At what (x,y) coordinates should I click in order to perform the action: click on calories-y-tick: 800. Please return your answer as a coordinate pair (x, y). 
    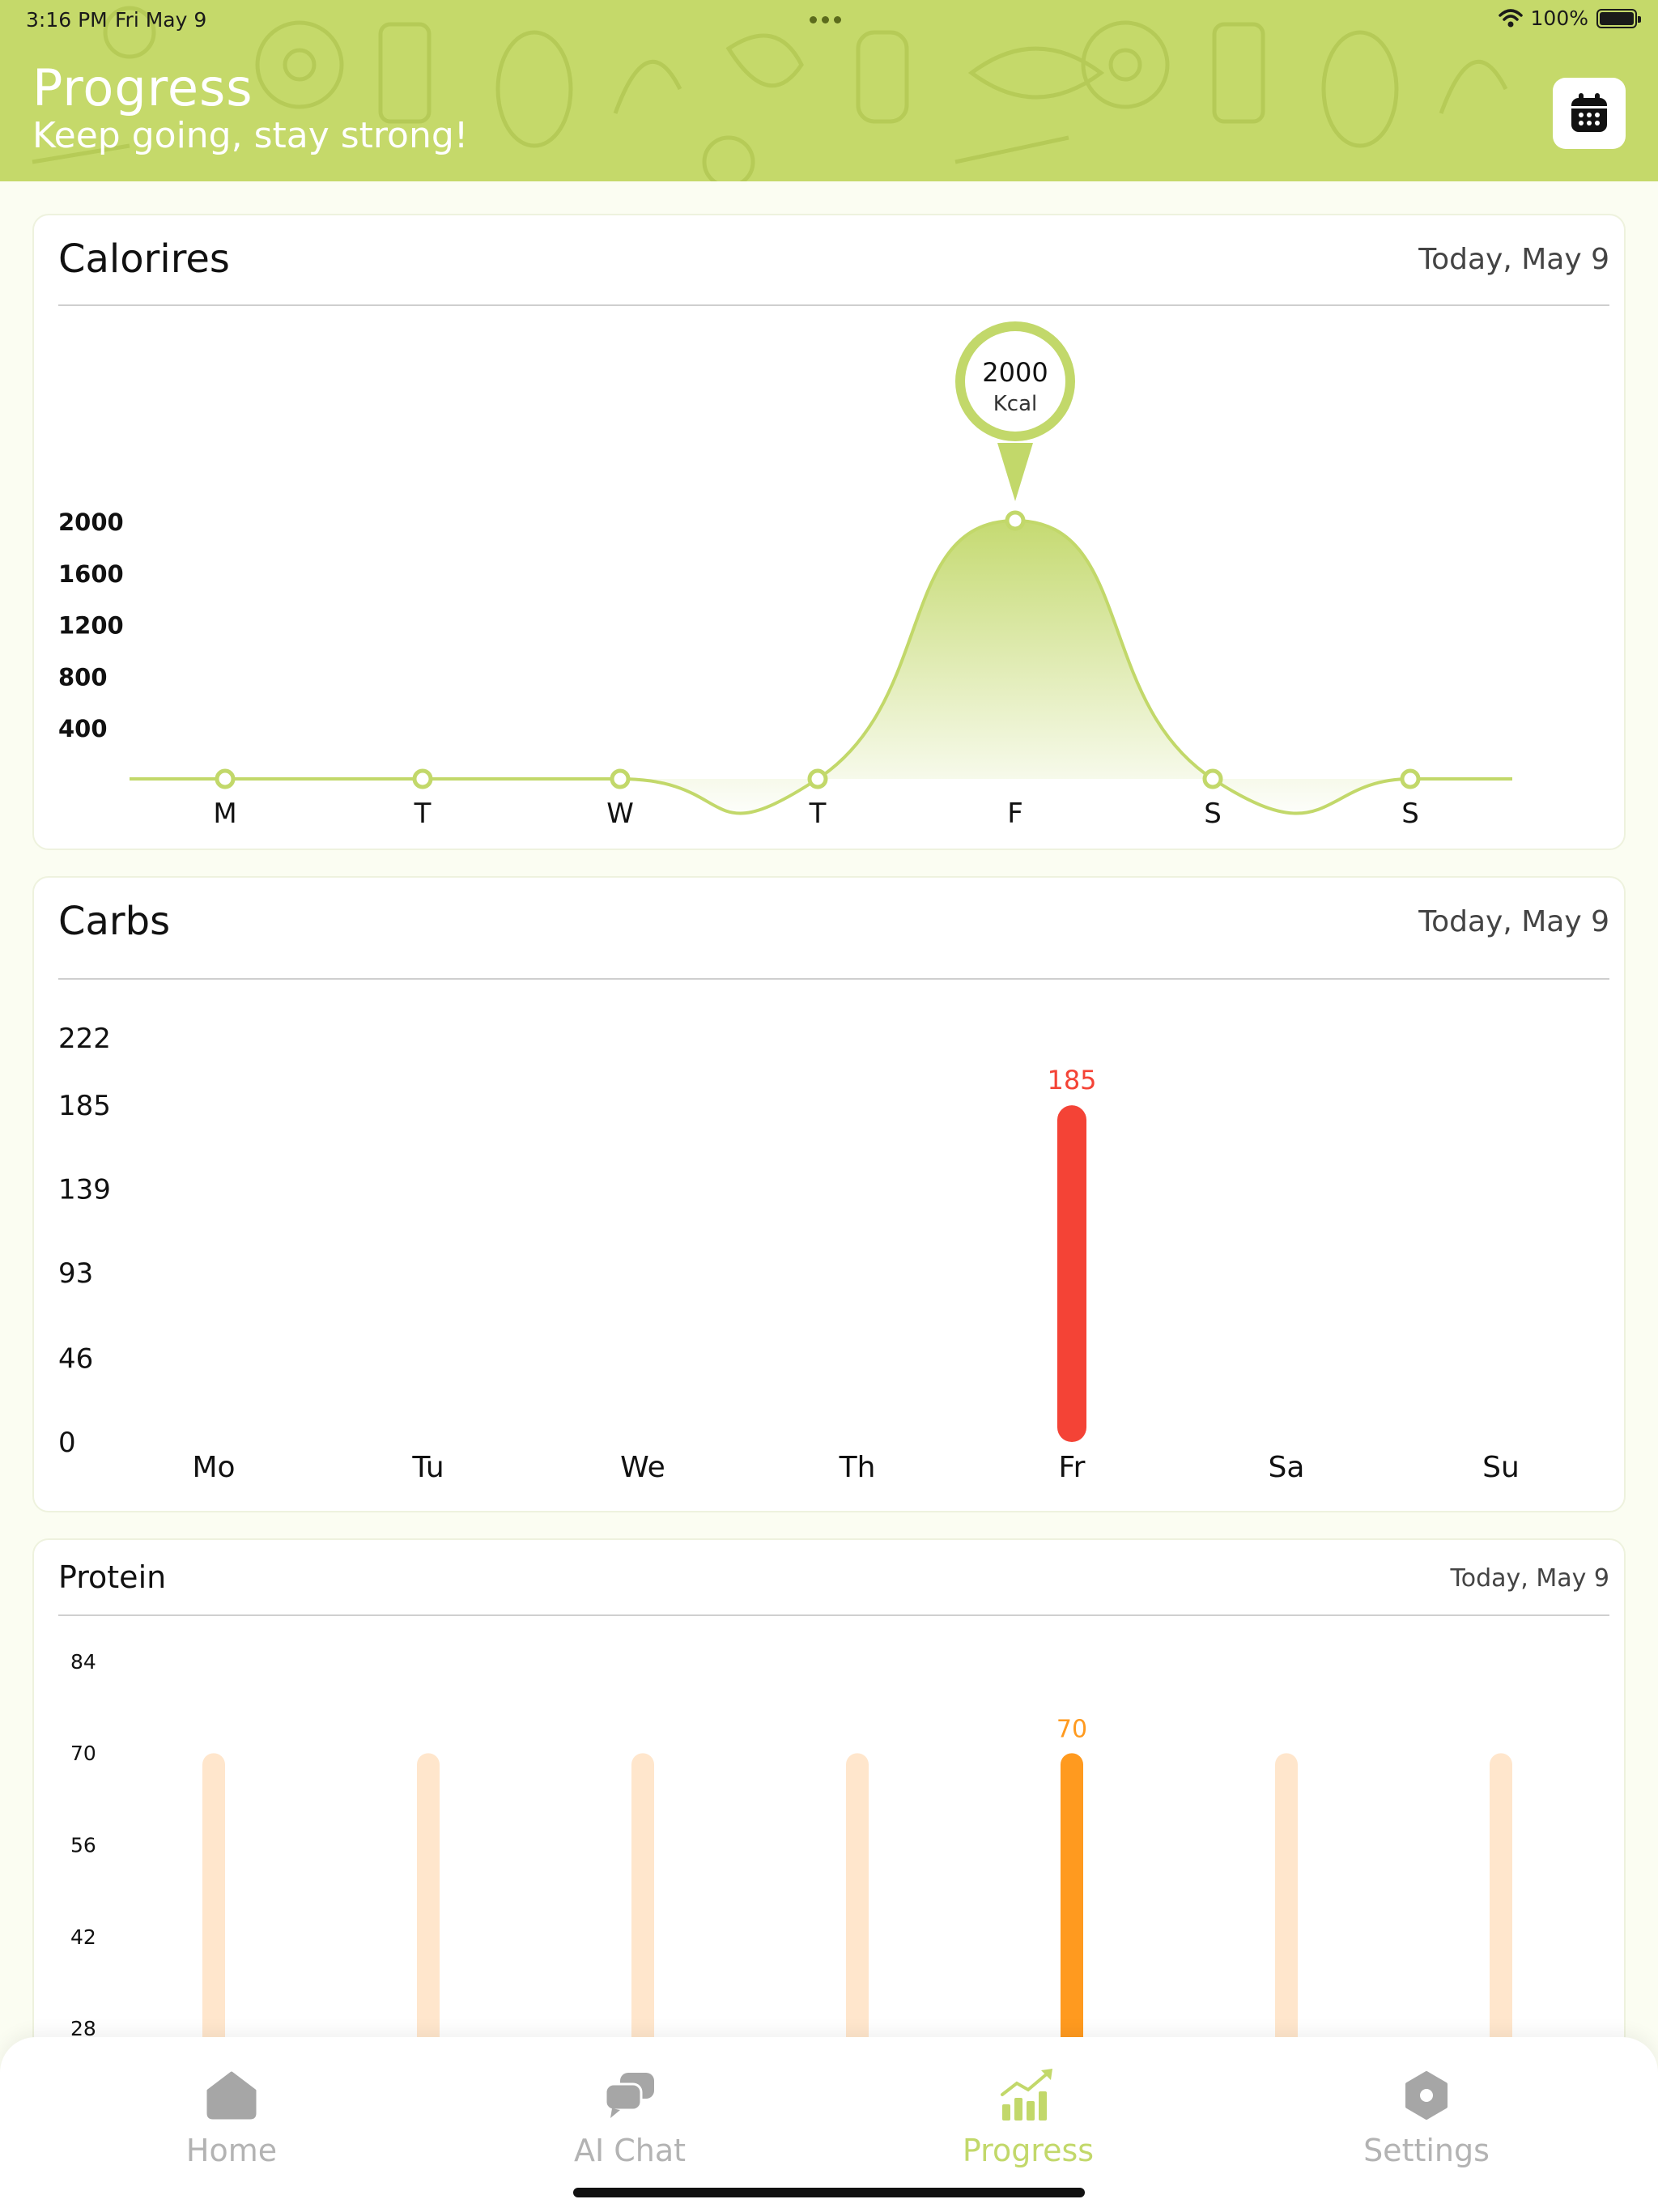
    Looking at the image, I should click on (83, 677).